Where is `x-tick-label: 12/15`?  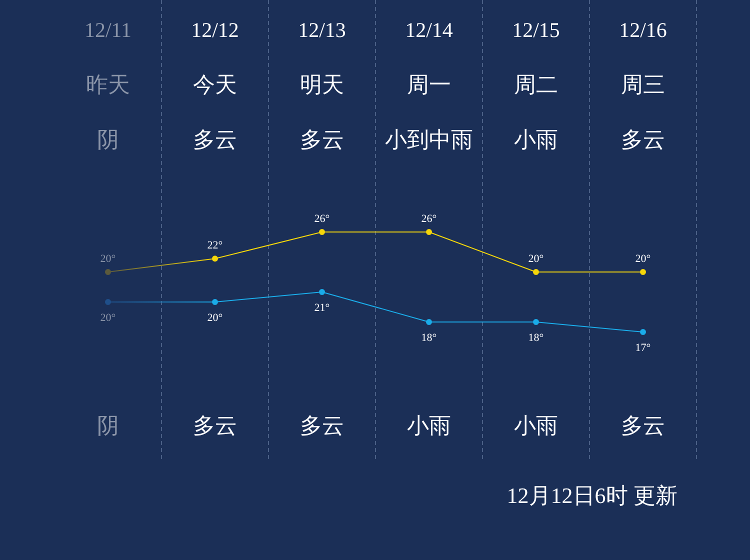 x-tick-label: 12/15 is located at coordinates (536, 30).